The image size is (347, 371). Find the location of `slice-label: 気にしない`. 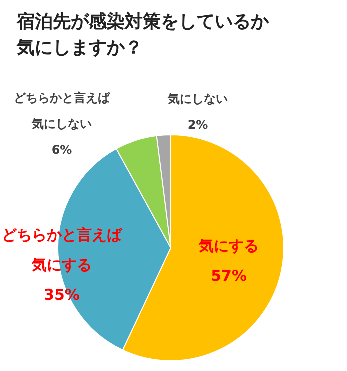

slice-label: 気にしない is located at coordinates (197, 99).